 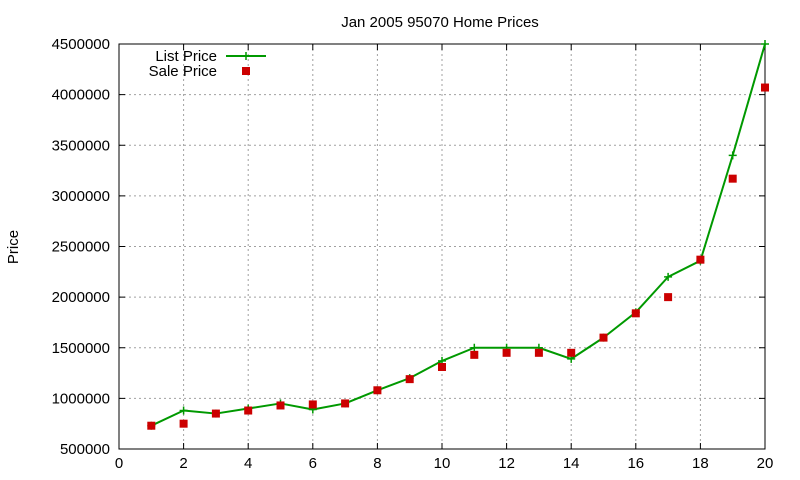 I want to click on y-axis-label: Price, so click(x=13, y=247).